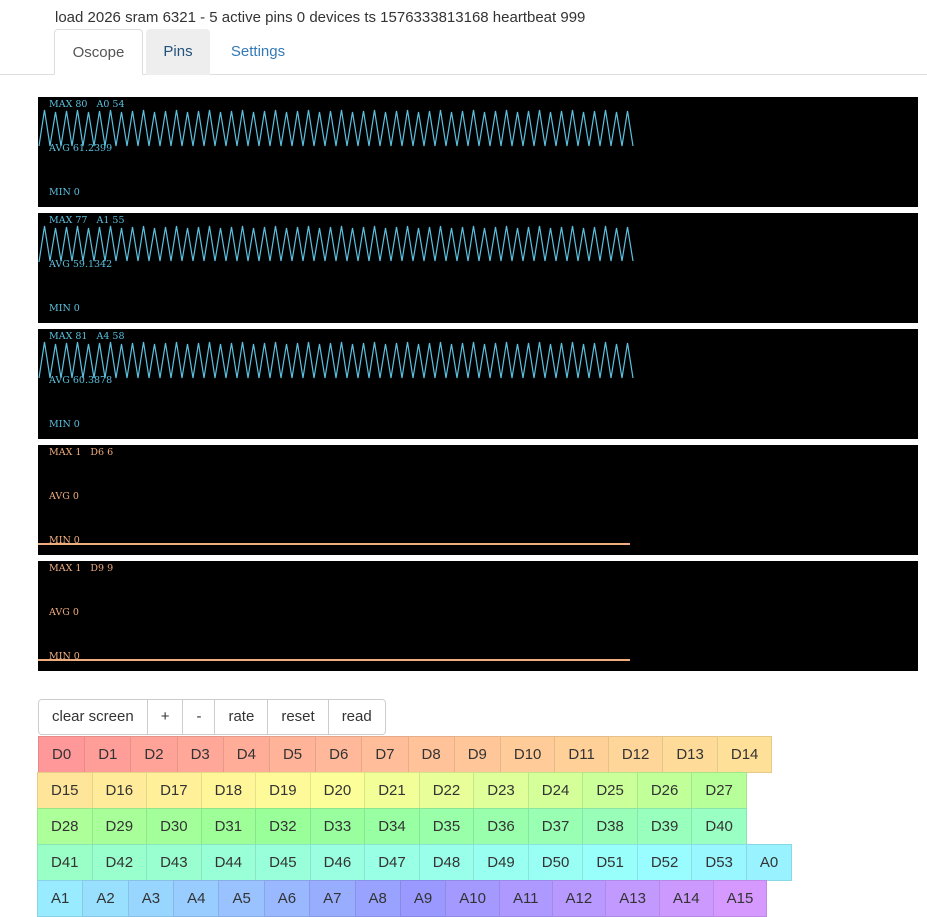 This screenshot has width=927, height=917. Describe the element at coordinates (108, 754) in the screenshot. I see `pin-button-d1: D1` at that location.